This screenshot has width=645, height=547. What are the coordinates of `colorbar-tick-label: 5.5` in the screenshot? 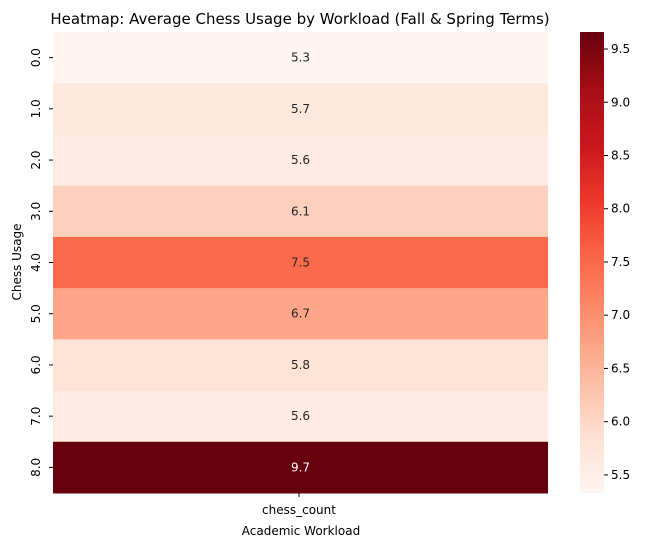 It's located at (620, 475).